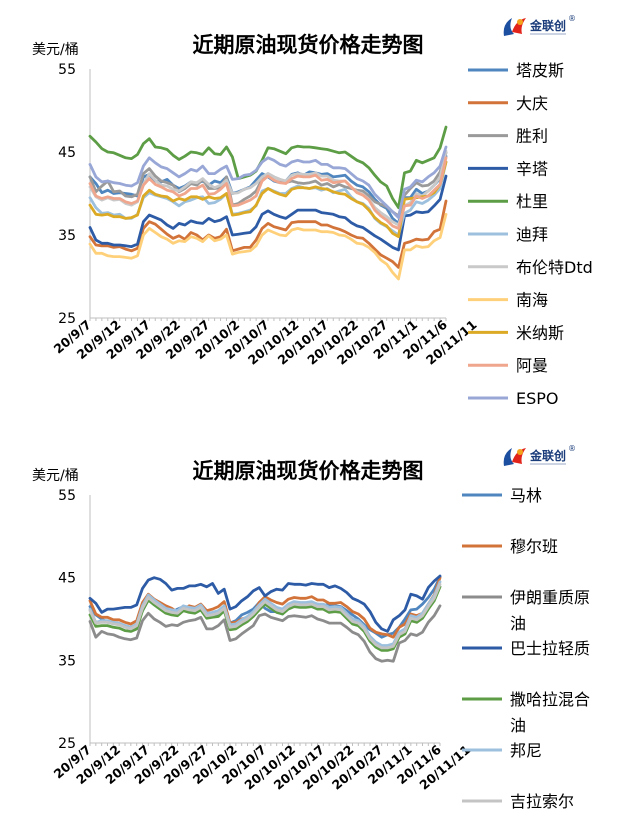 The height and width of the screenshot is (838, 636). I want to click on bottom-y-axis-unit: 美元/桶, so click(55, 476).